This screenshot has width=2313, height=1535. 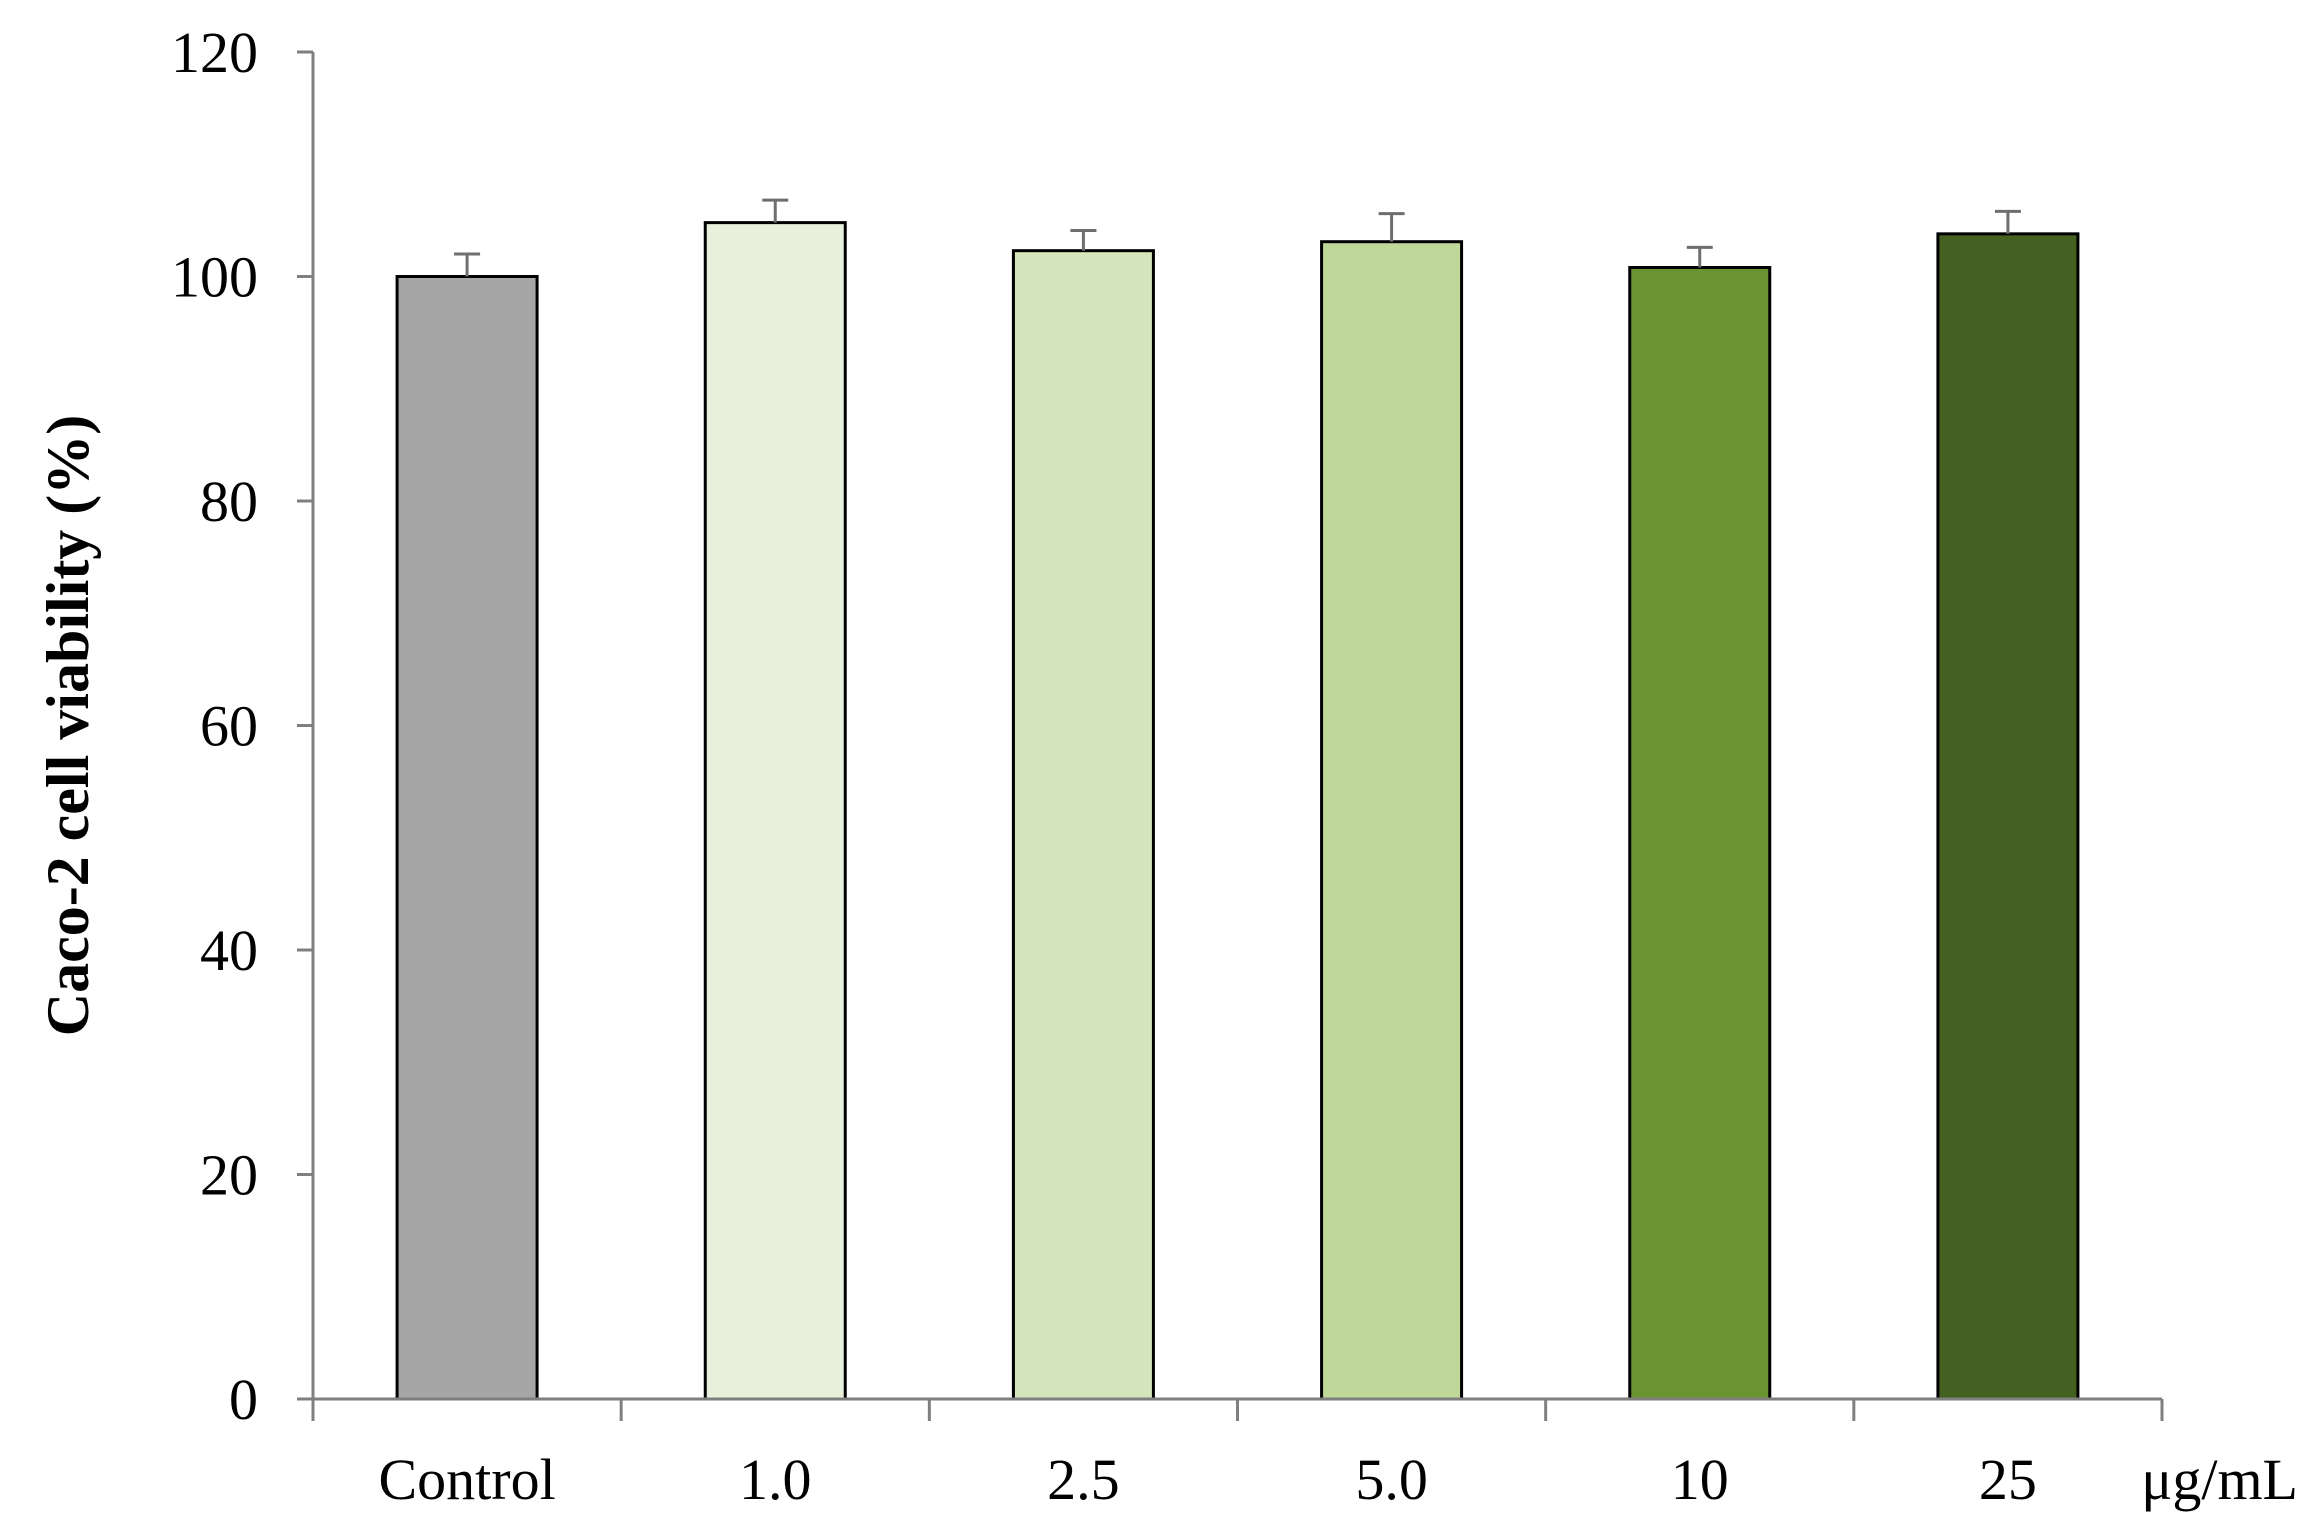 What do you see at coordinates (775, 1479) in the screenshot?
I see `x-tick-label: 1.0` at bounding box center [775, 1479].